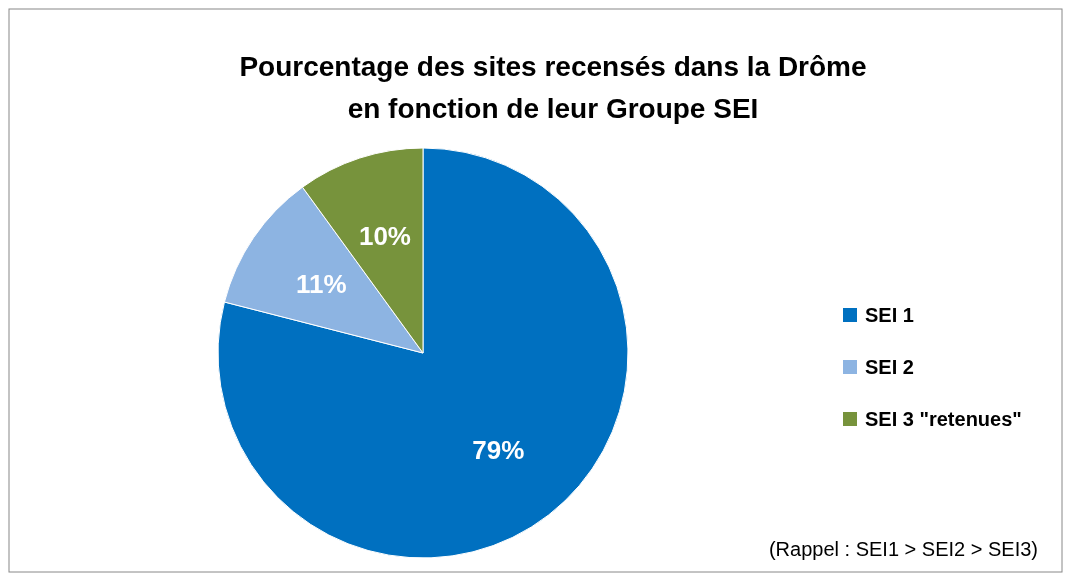  I want to click on legend-label: SEI 3 "retenues", so click(943, 419).